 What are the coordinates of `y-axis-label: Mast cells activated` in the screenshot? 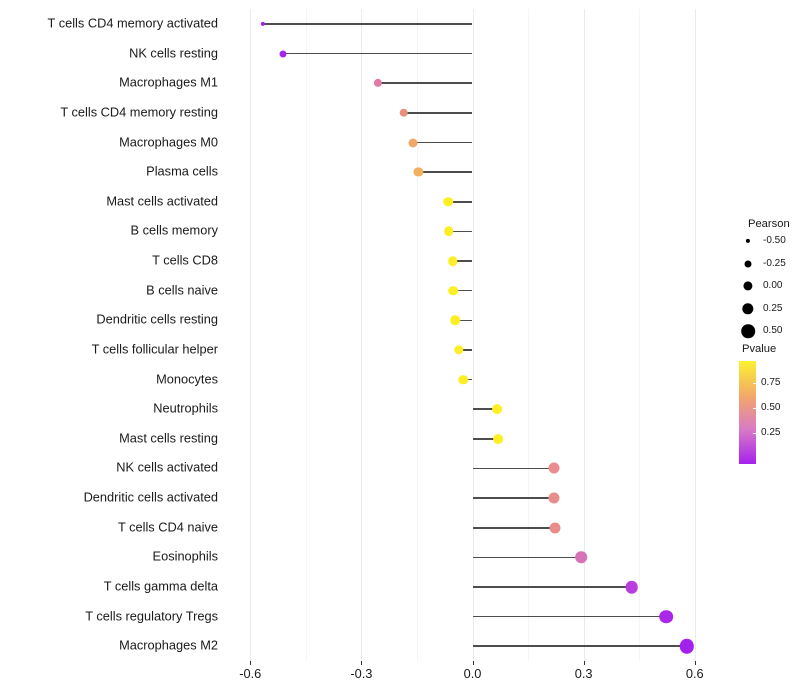 It's located at (162, 201).